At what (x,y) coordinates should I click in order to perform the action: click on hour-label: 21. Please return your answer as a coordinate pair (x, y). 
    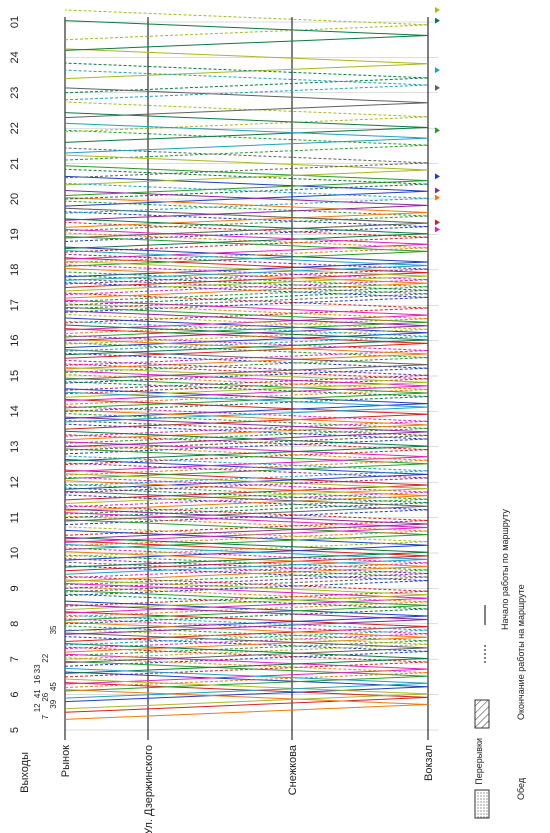
    Looking at the image, I should click on (15, 163).